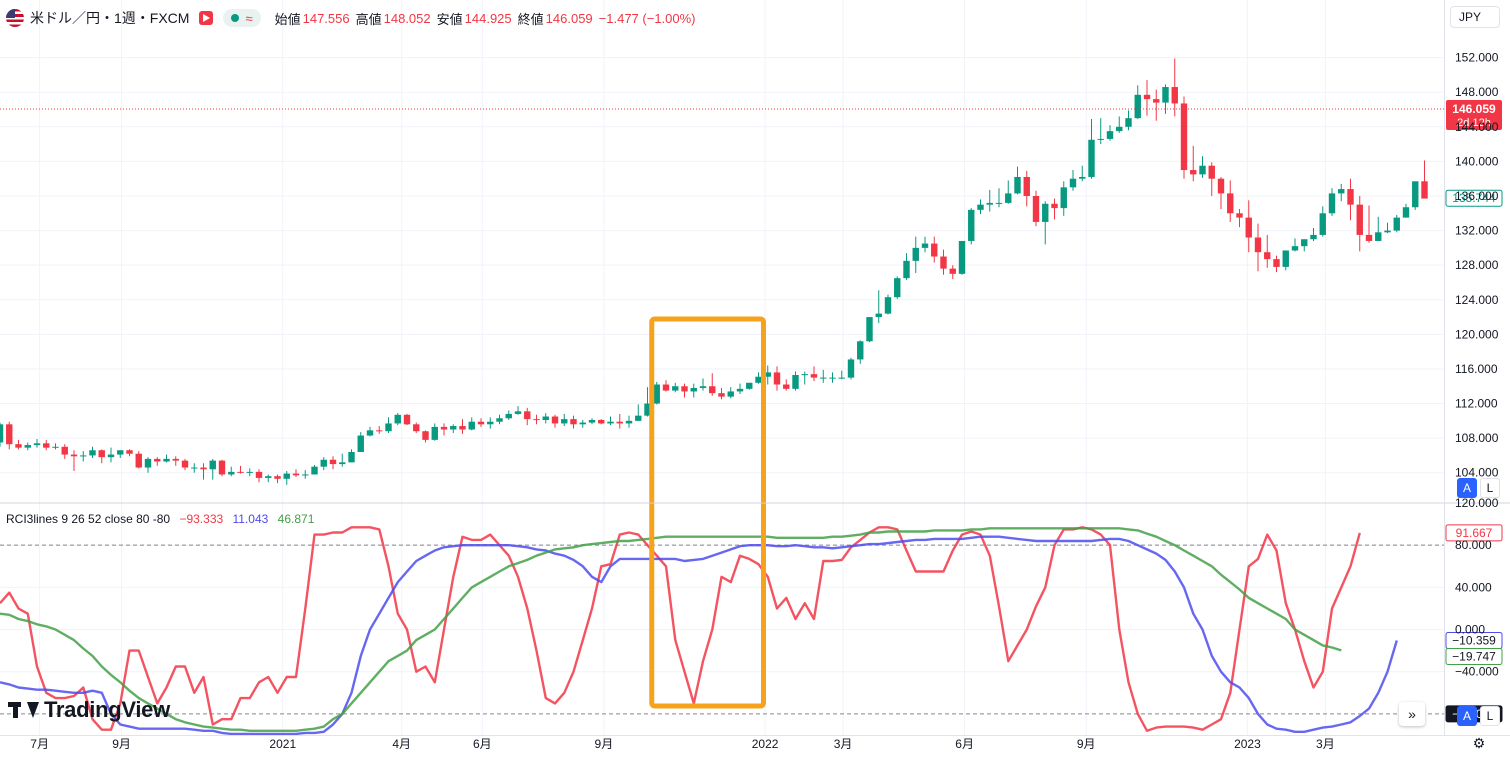  What do you see at coordinates (1467, 716) in the screenshot?
I see `rci-auto-scale-button: A` at bounding box center [1467, 716].